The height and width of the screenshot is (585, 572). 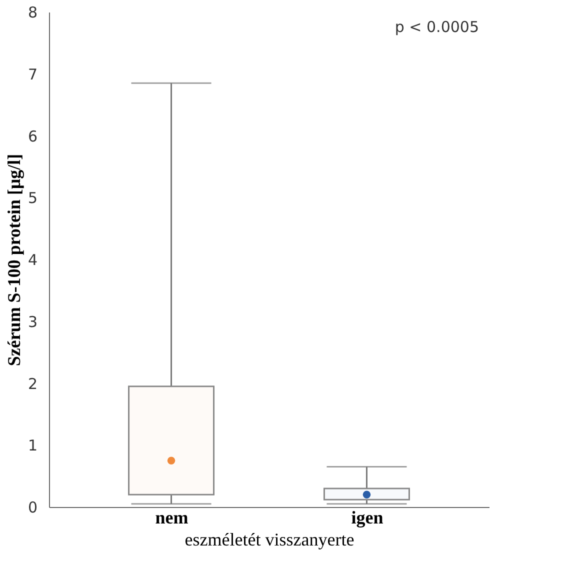 What do you see at coordinates (33, 507) in the screenshot?
I see `y-tick-label: 0` at bounding box center [33, 507].